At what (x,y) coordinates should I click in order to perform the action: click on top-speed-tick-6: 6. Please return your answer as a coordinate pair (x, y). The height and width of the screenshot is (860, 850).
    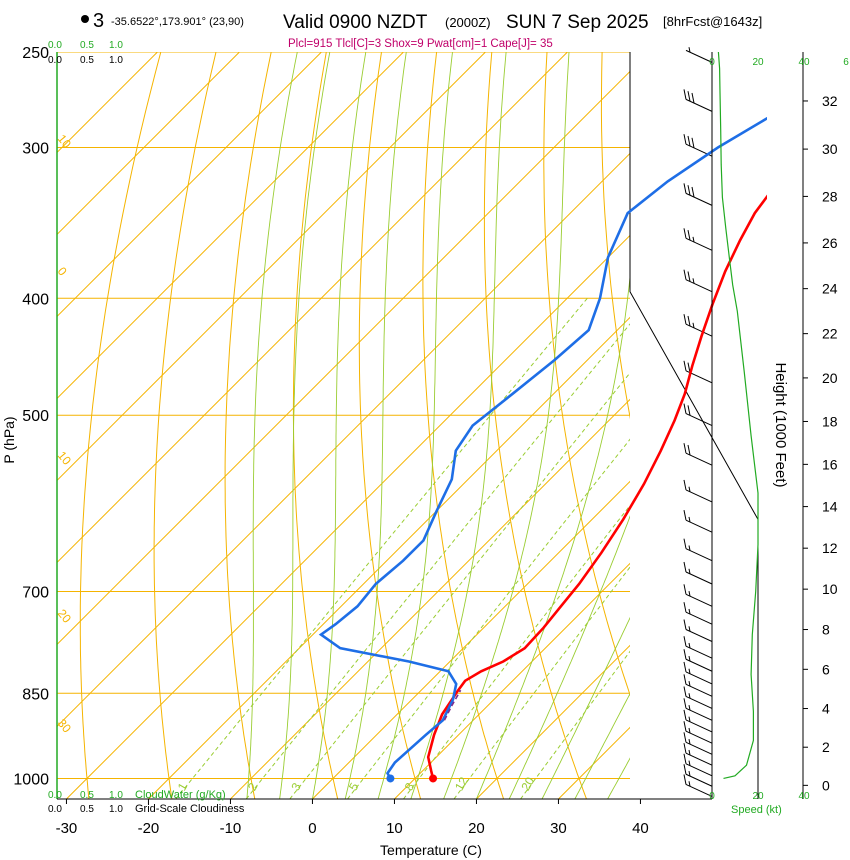
    Looking at the image, I should click on (846, 62).